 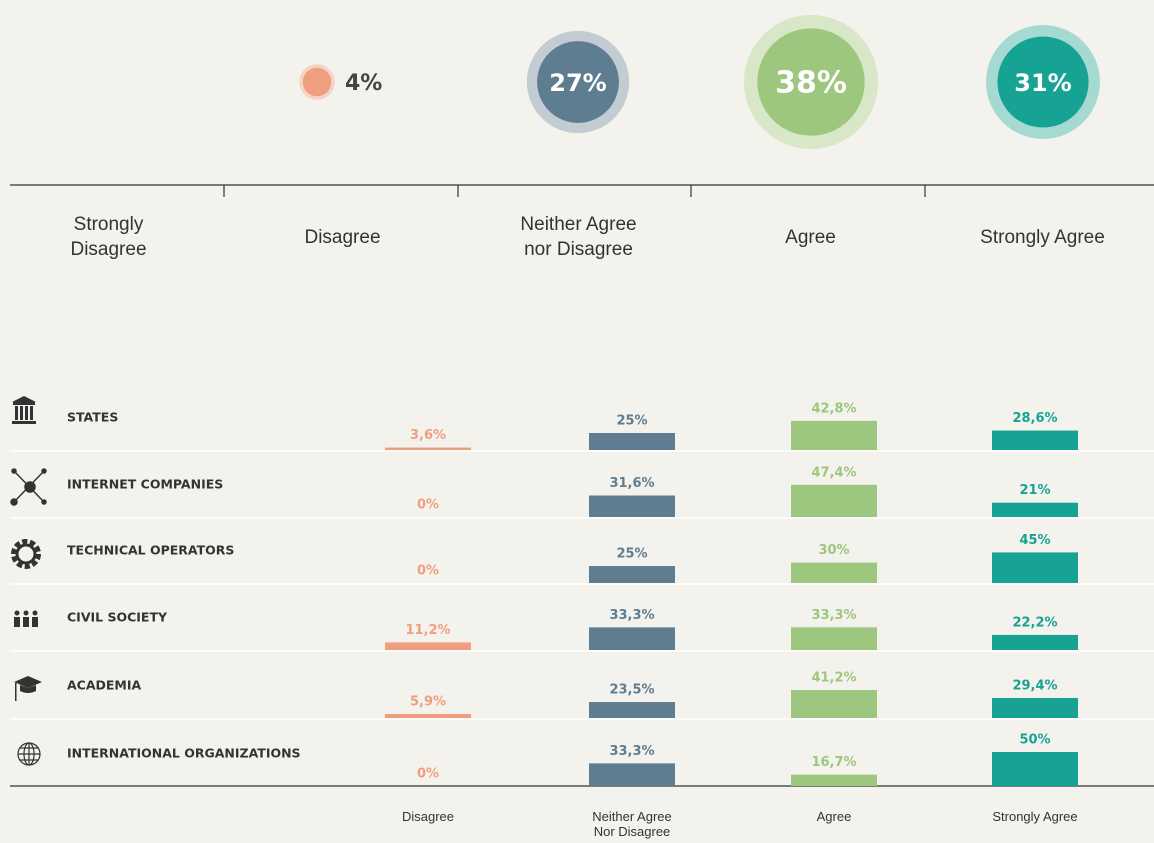 I want to click on icon-people, so click(x=26, y=618).